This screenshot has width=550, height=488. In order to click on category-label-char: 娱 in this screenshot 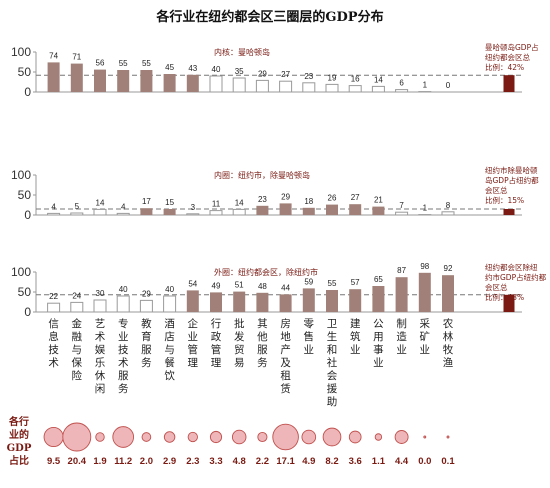, I will do `click(100, 349)`.